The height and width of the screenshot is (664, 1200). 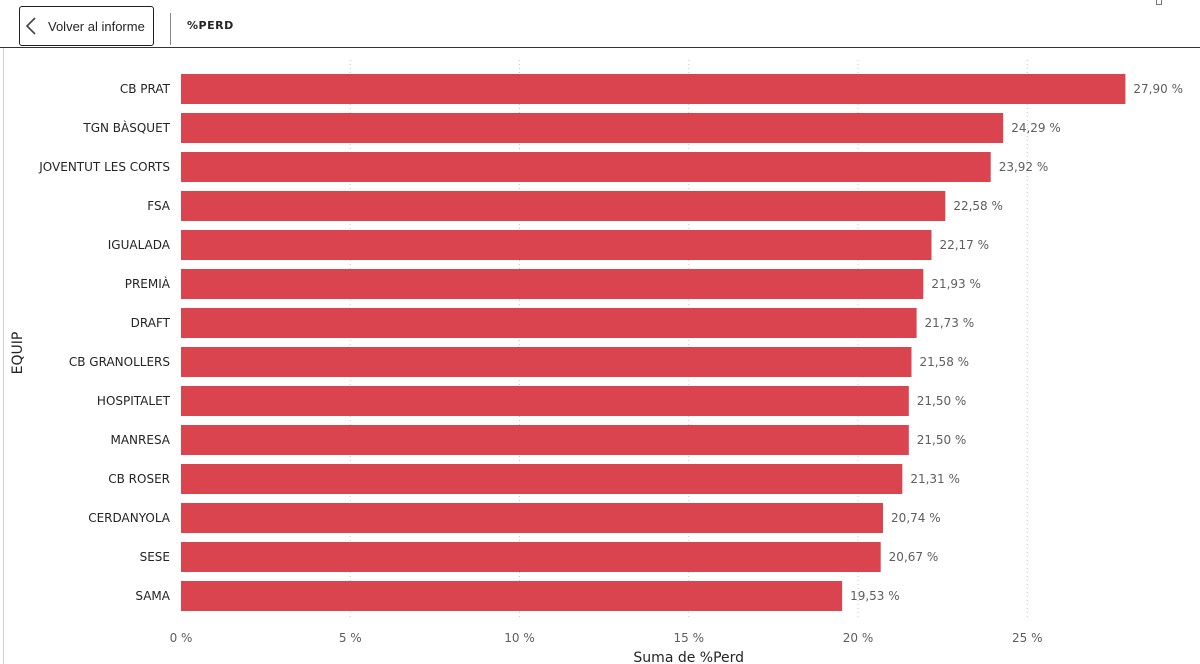 I want to click on data-label: 22,58 %, so click(x=978, y=206).